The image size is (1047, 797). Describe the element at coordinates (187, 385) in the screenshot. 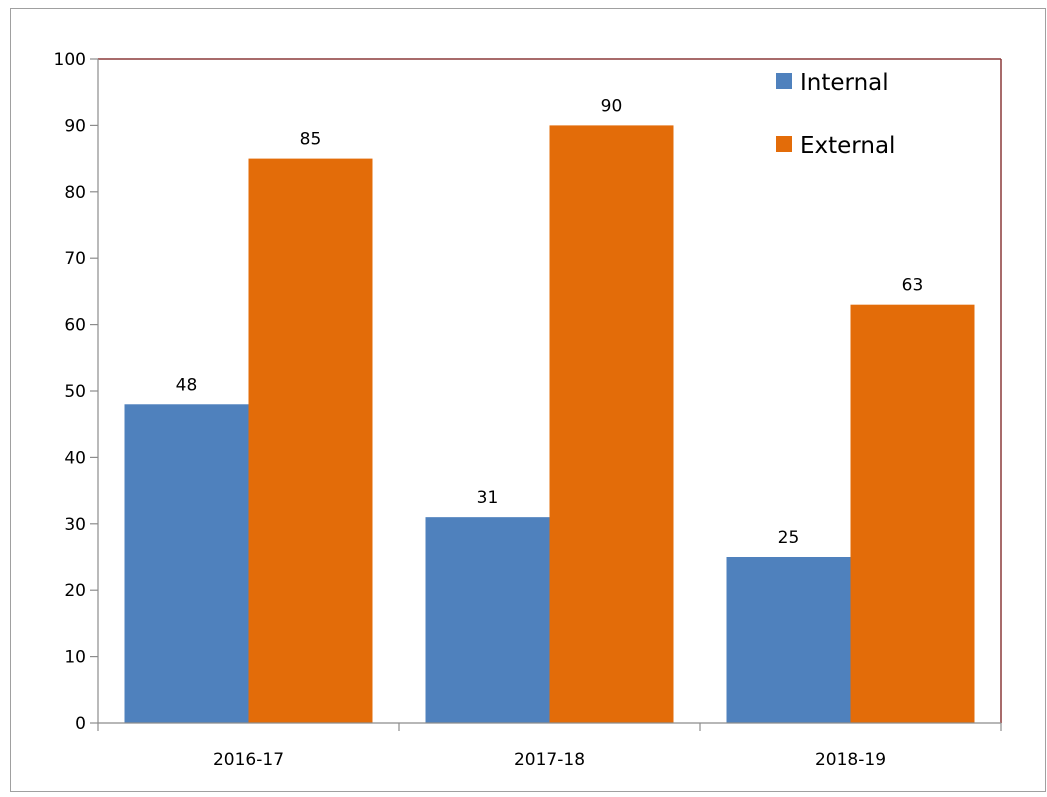

I see `data-label-internal-2016-17: 48` at that location.